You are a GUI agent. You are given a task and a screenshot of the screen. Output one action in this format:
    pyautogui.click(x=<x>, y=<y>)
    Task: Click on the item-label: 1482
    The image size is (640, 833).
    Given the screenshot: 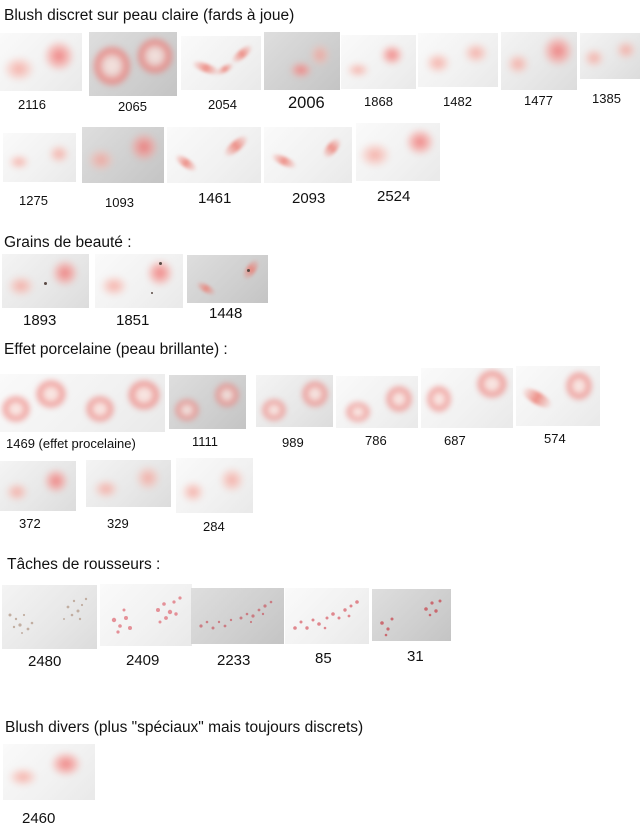 What is the action you would take?
    pyautogui.click(x=457, y=101)
    